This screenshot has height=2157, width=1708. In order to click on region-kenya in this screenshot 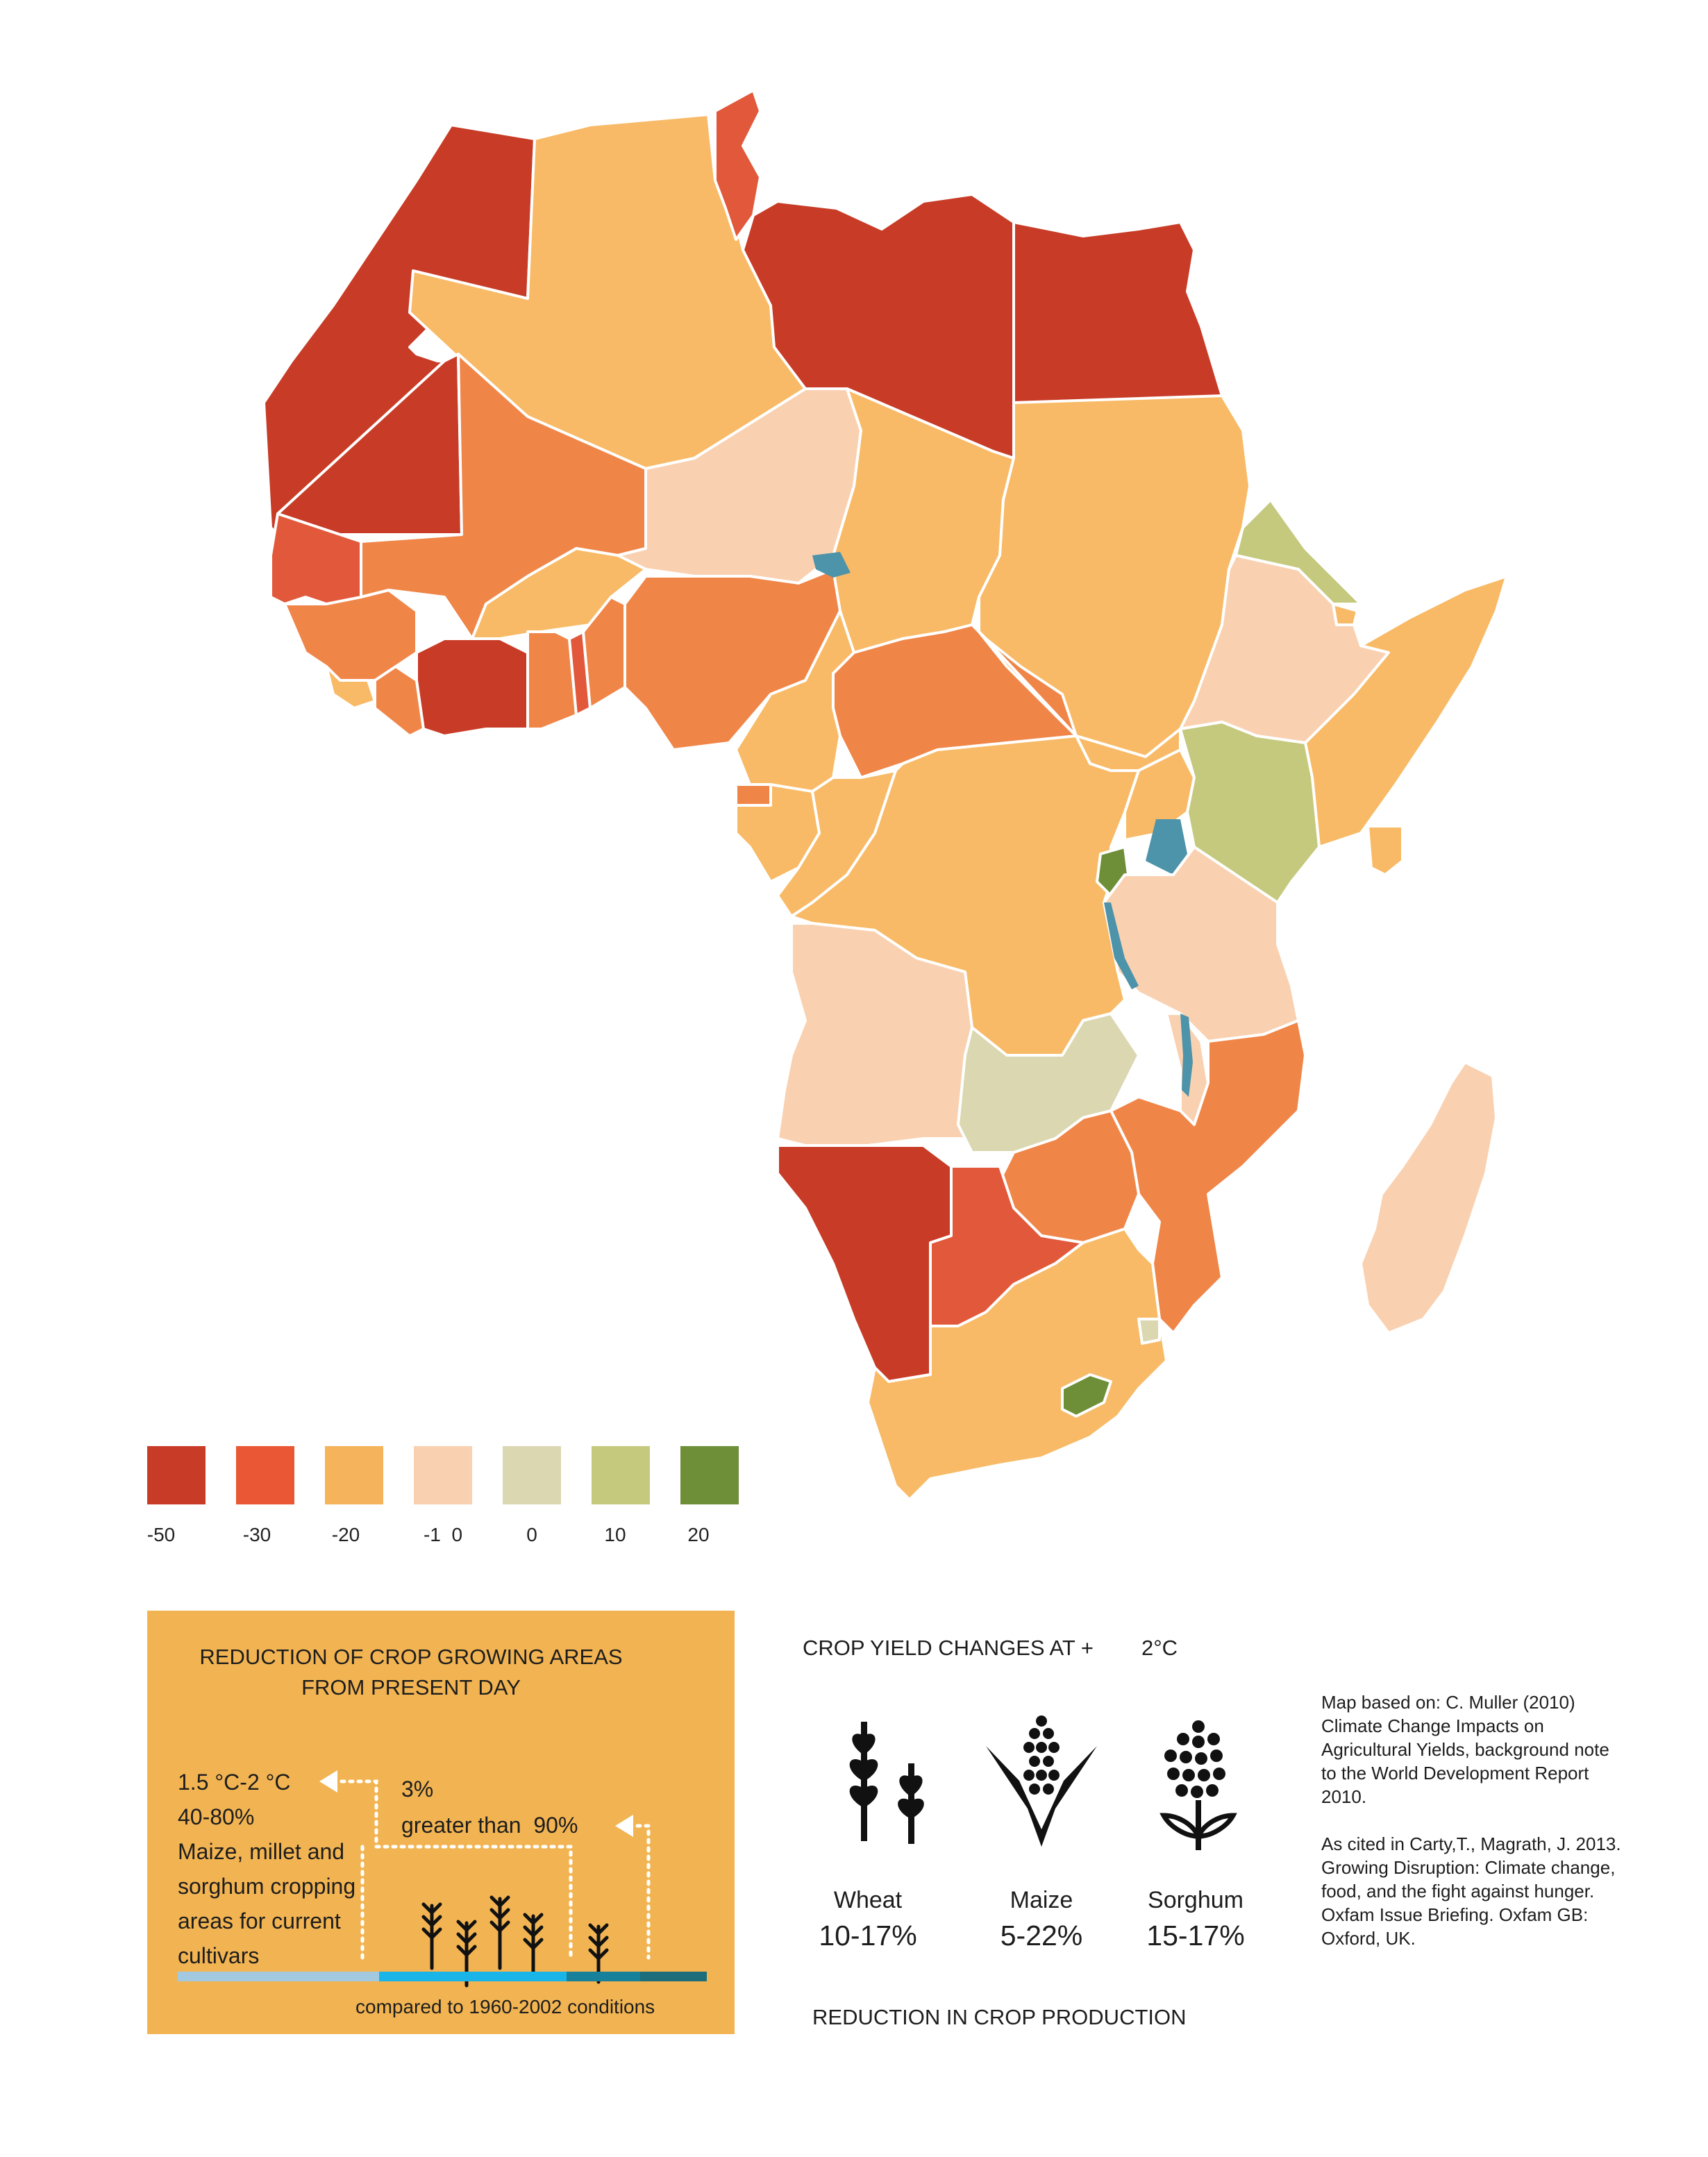, I will do `click(1250, 812)`.